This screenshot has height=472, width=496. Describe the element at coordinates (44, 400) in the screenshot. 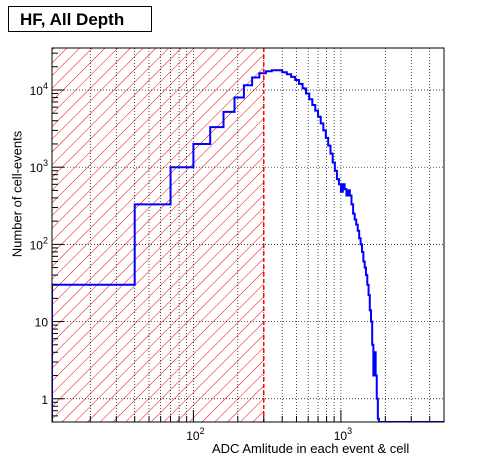

I see `y-tick-label: 1` at that location.